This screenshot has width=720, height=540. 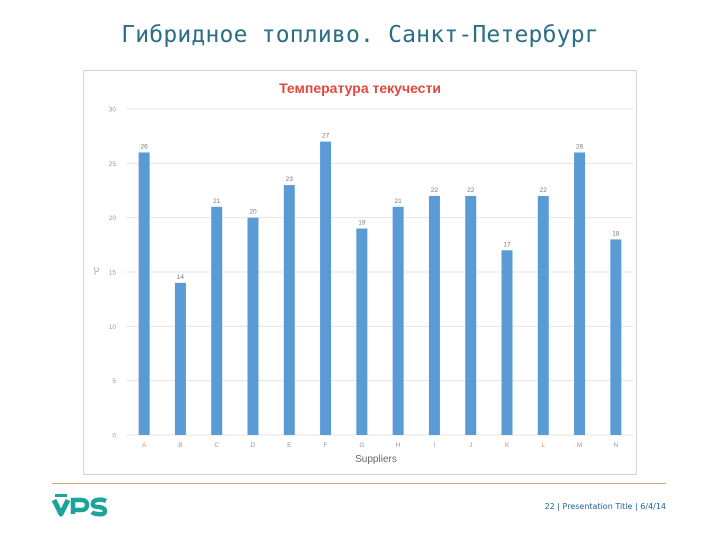 What do you see at coordinates (362, 223) in the screenshot?
I see `data-label: 19` at bounding box center [362, 223].